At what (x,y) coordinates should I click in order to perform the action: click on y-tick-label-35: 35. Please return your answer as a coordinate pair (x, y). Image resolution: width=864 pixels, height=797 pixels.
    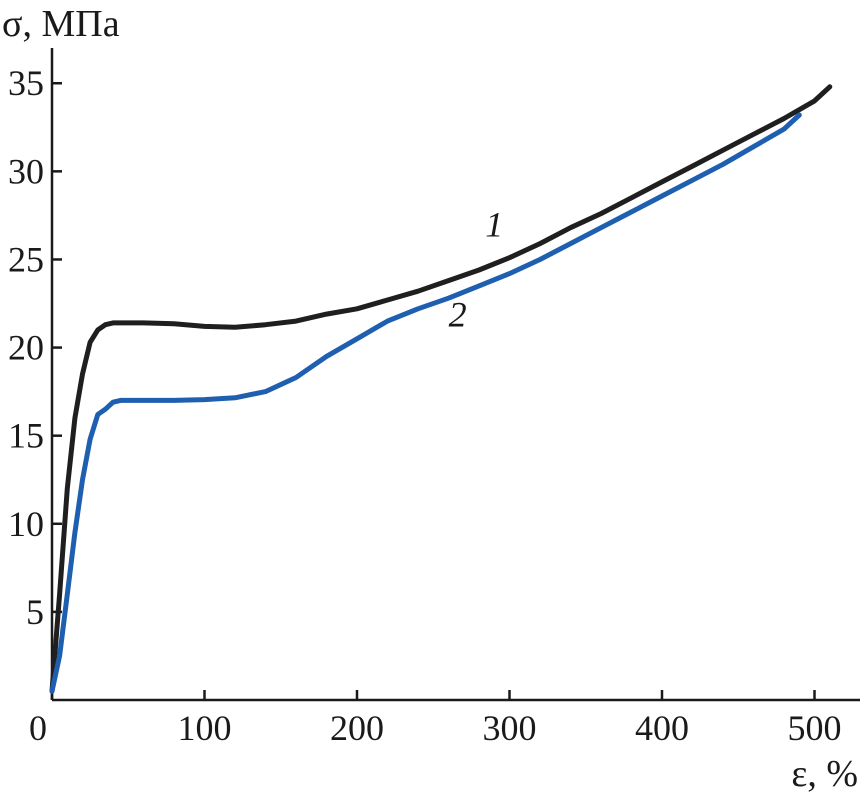
    Looking at the image, I should click on (26, 83).